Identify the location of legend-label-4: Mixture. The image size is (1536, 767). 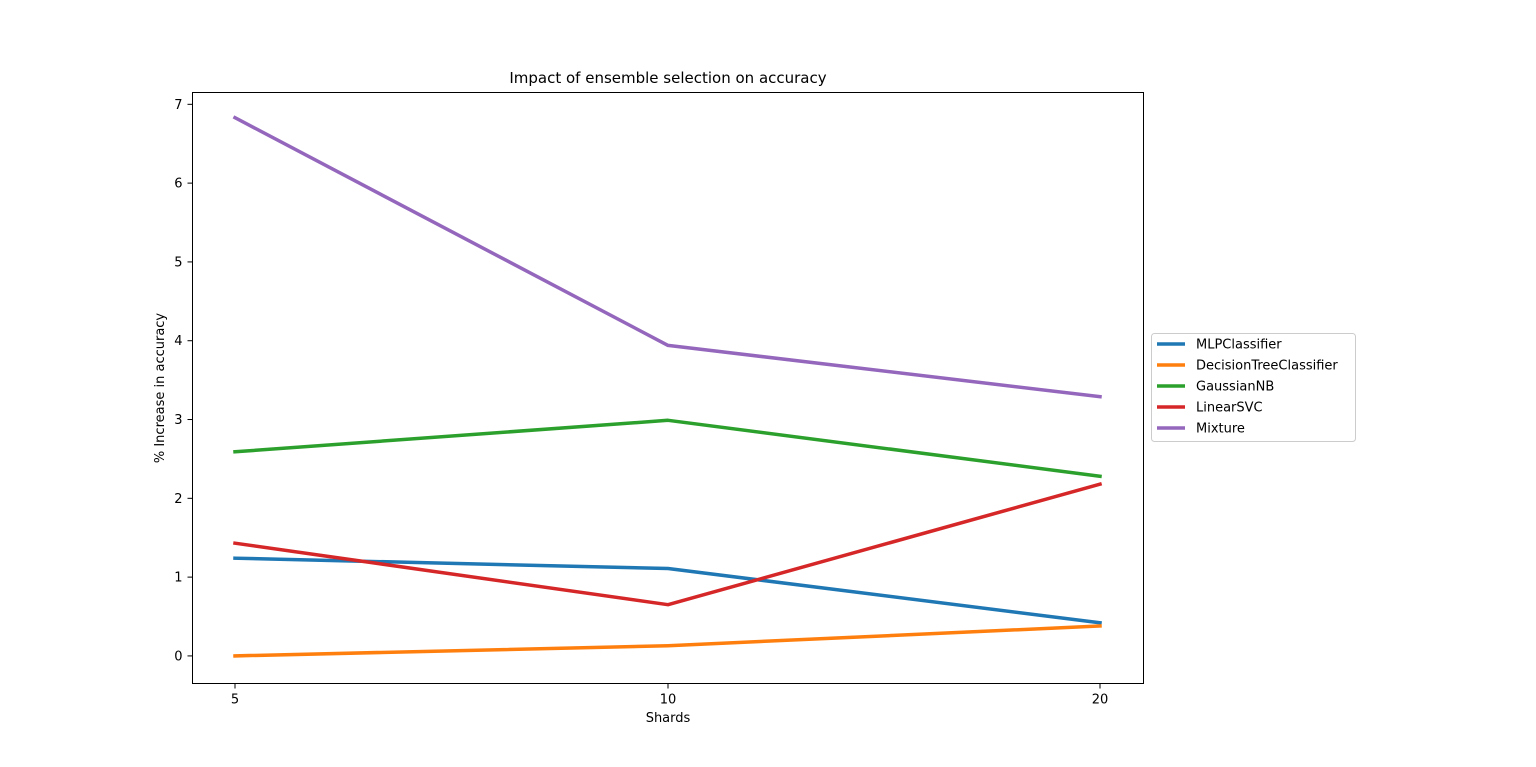
(1220, 429).